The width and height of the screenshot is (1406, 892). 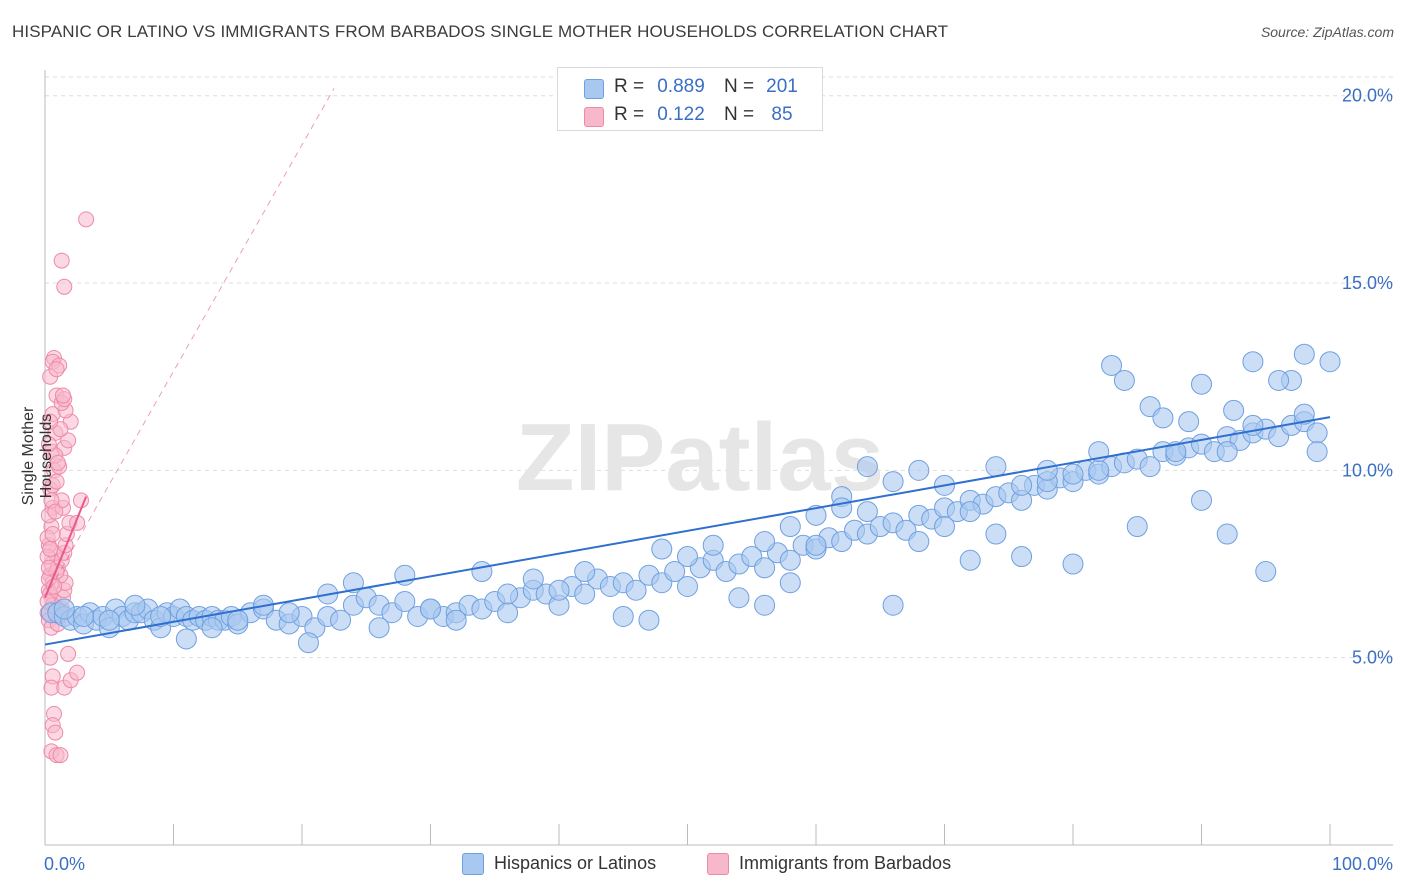 What do you see at coordinates (66, 547) in the screenshot?
I see `trend-line-barbados` at bounding box center [66, 547].